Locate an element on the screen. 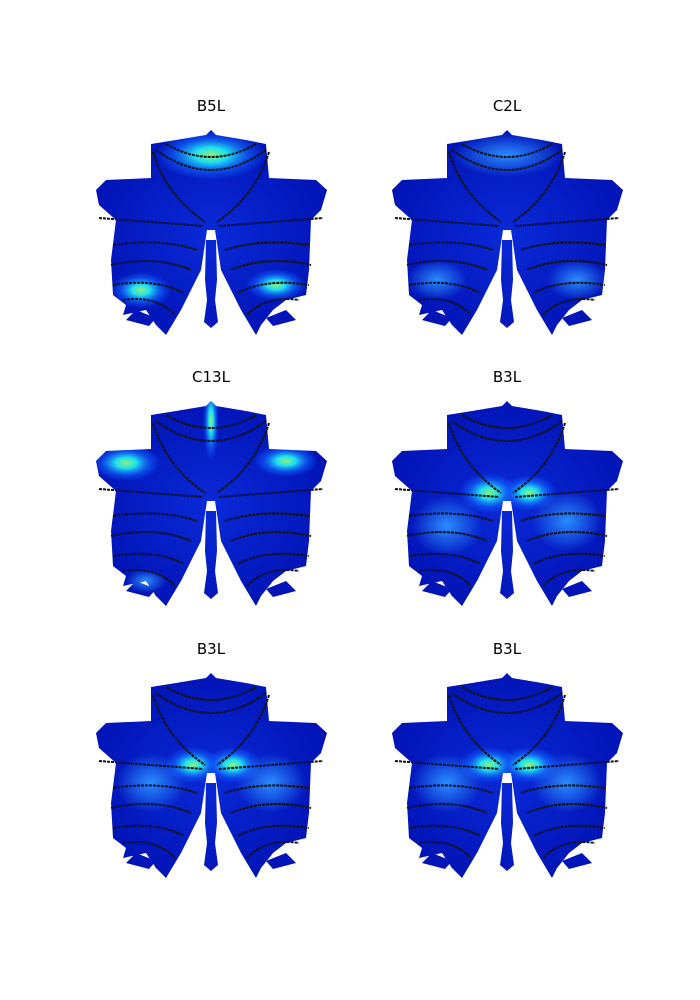  panel-title: C13L is located at coordinates (211, 377).